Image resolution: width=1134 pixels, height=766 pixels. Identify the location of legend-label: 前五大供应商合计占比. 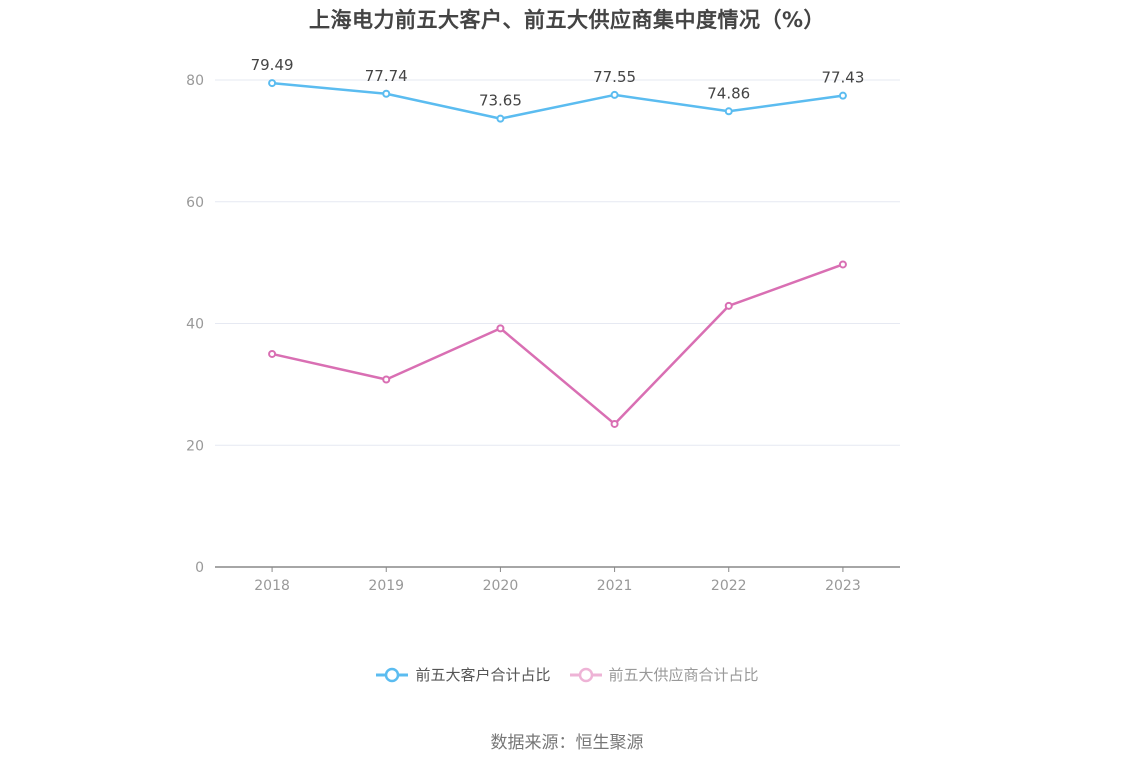
(683, 675).